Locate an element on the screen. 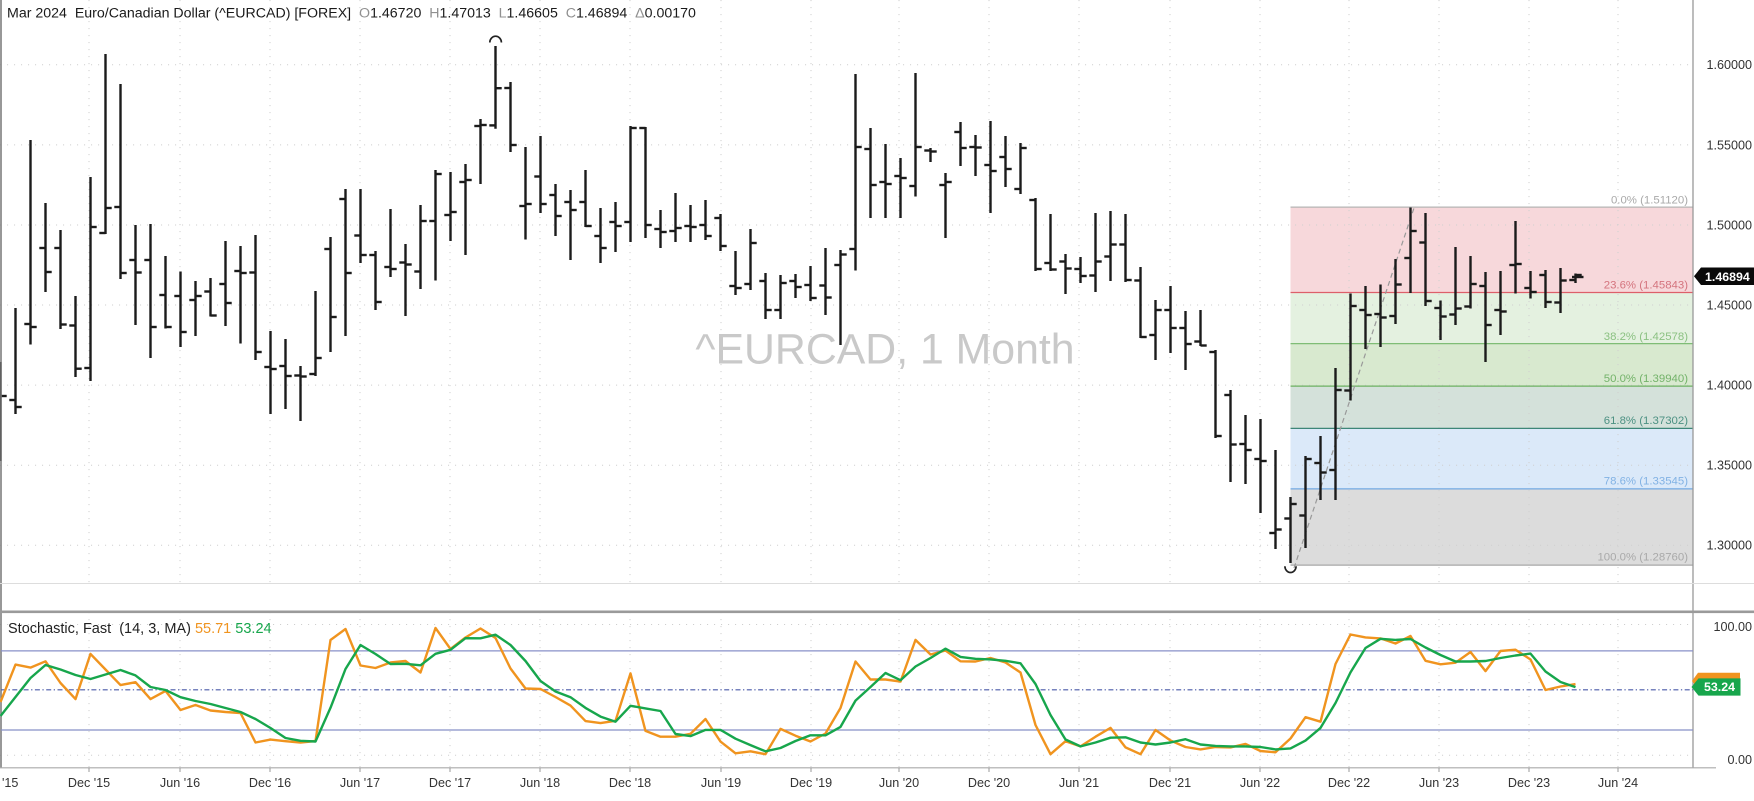 This screenshot has width=1754, height=801. svg-text: Dec '22 is located at coordinates (1349, 783).